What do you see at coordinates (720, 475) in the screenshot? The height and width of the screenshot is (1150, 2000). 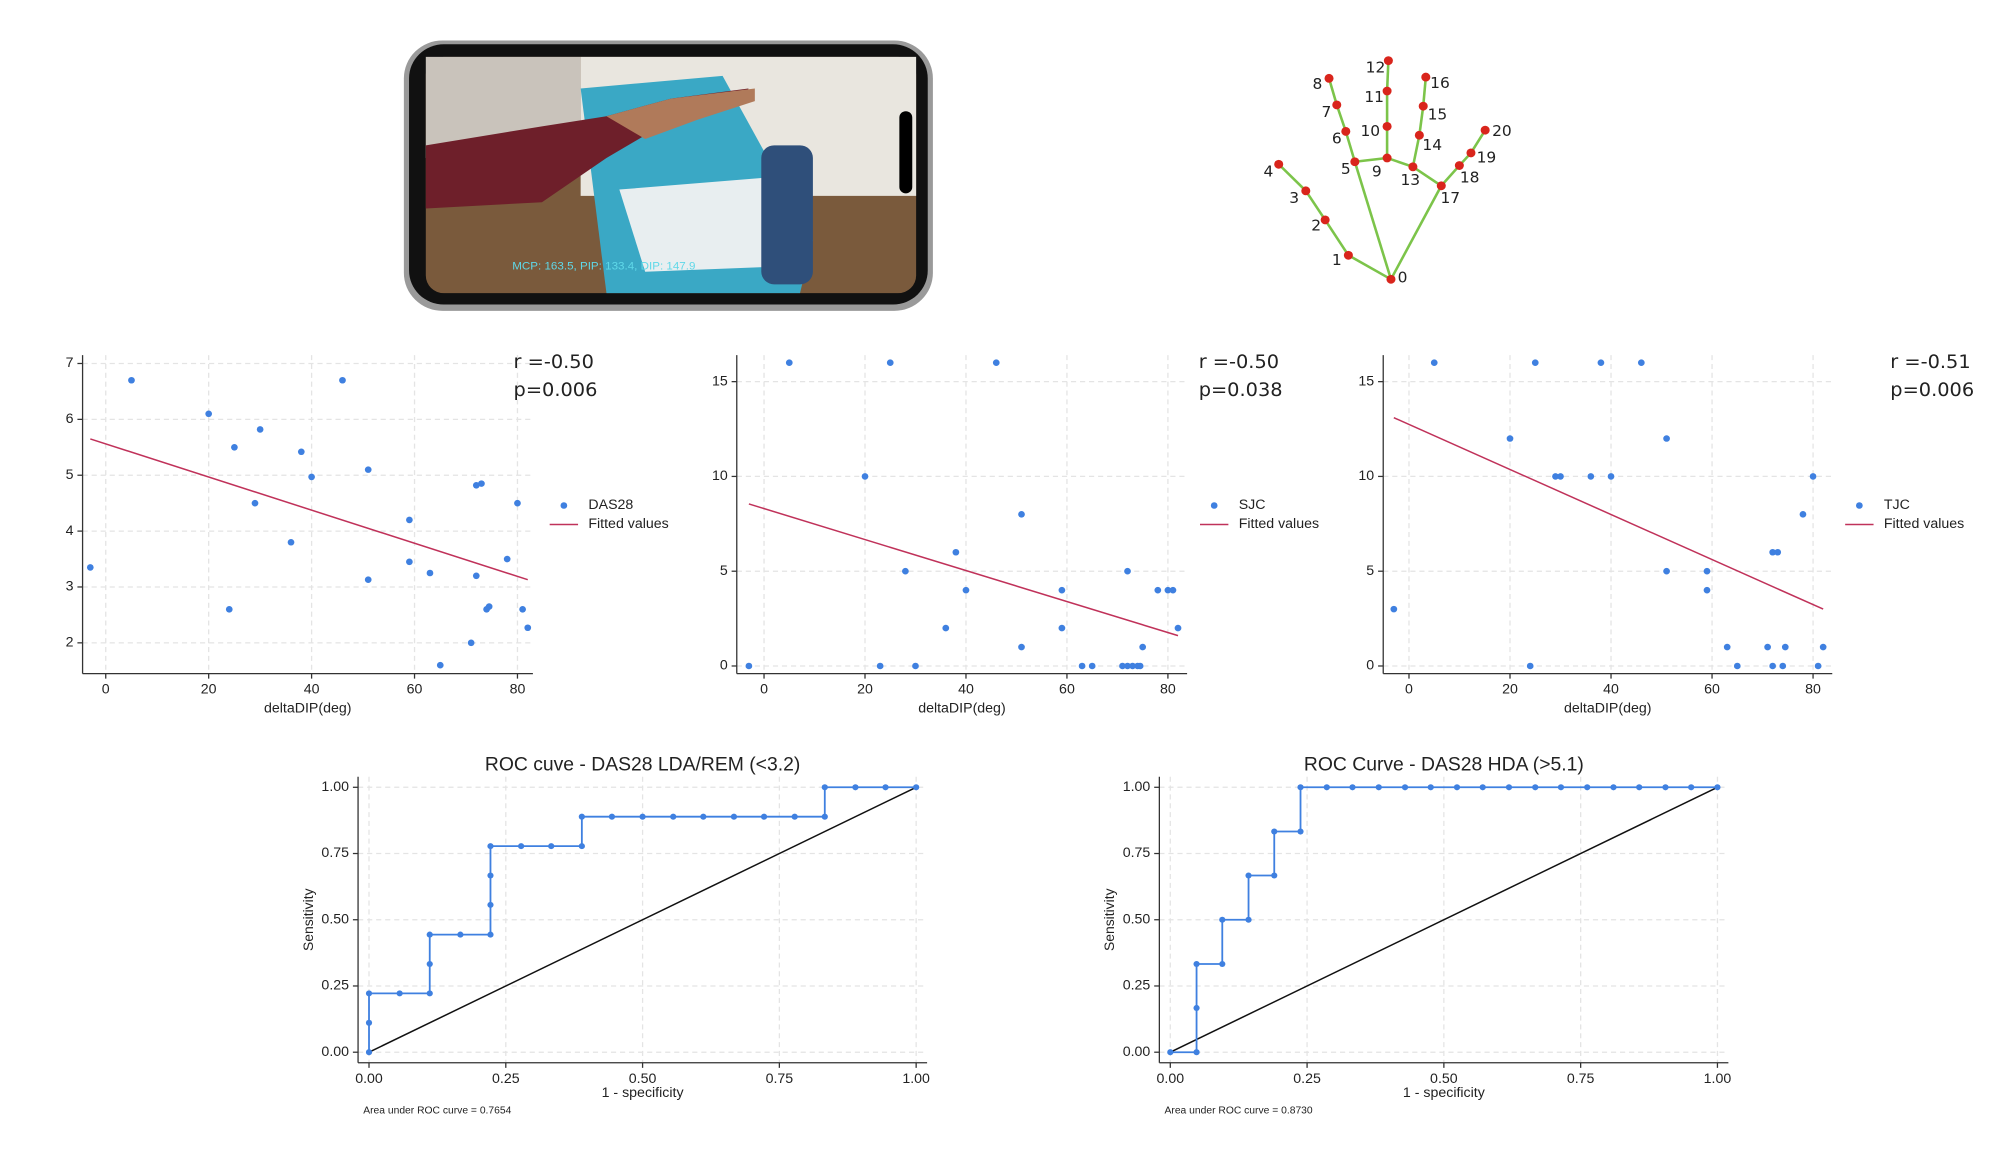 I see `y-tick-label: 10` at bounding box center [720, 475].